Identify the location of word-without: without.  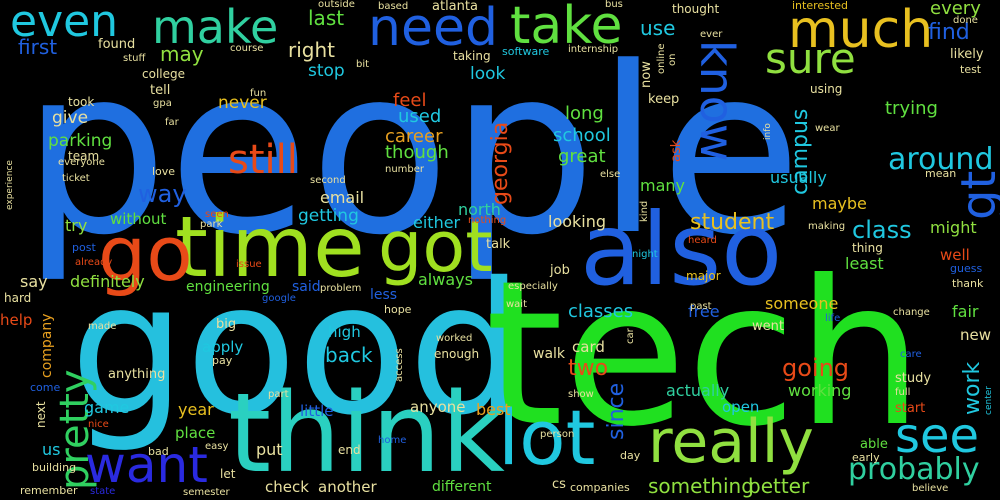
(138, 219).